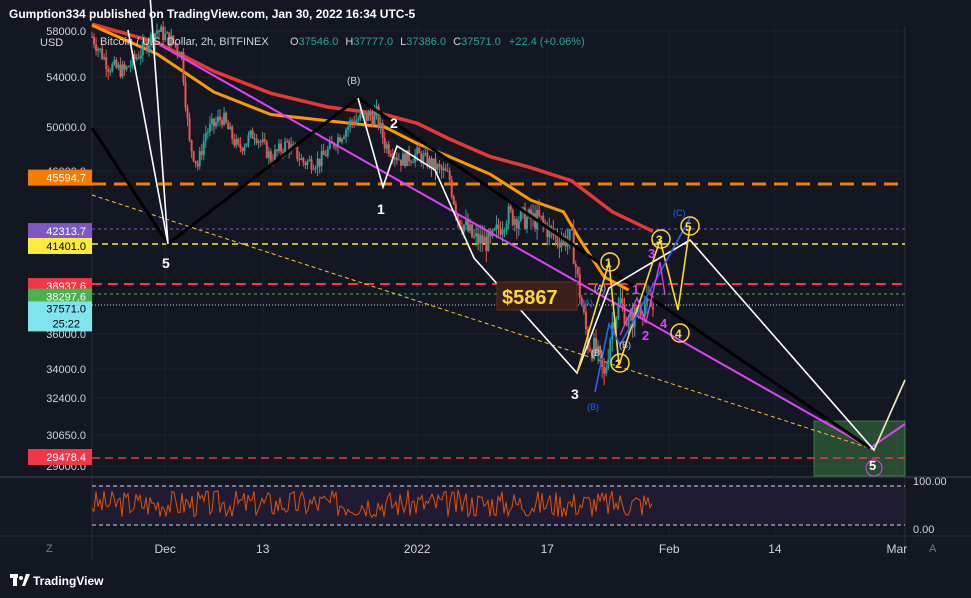 Image resolution: width=971 pixels, height=598 pixels. Describe the element at coordinates (642, 298) in the screenshot. I see `magenta-wave-path` at that location.